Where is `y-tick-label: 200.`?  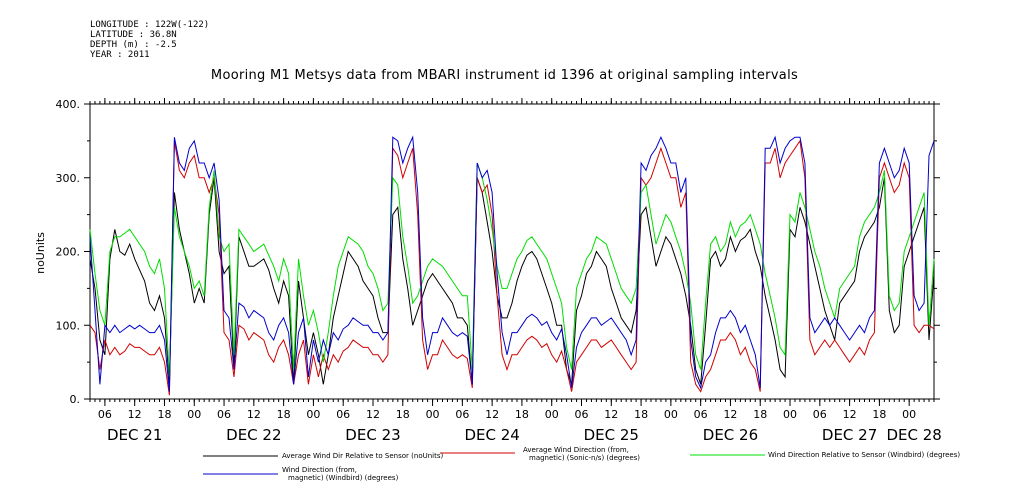
y-tick-label: 200. is located at coordinates (68, 252).